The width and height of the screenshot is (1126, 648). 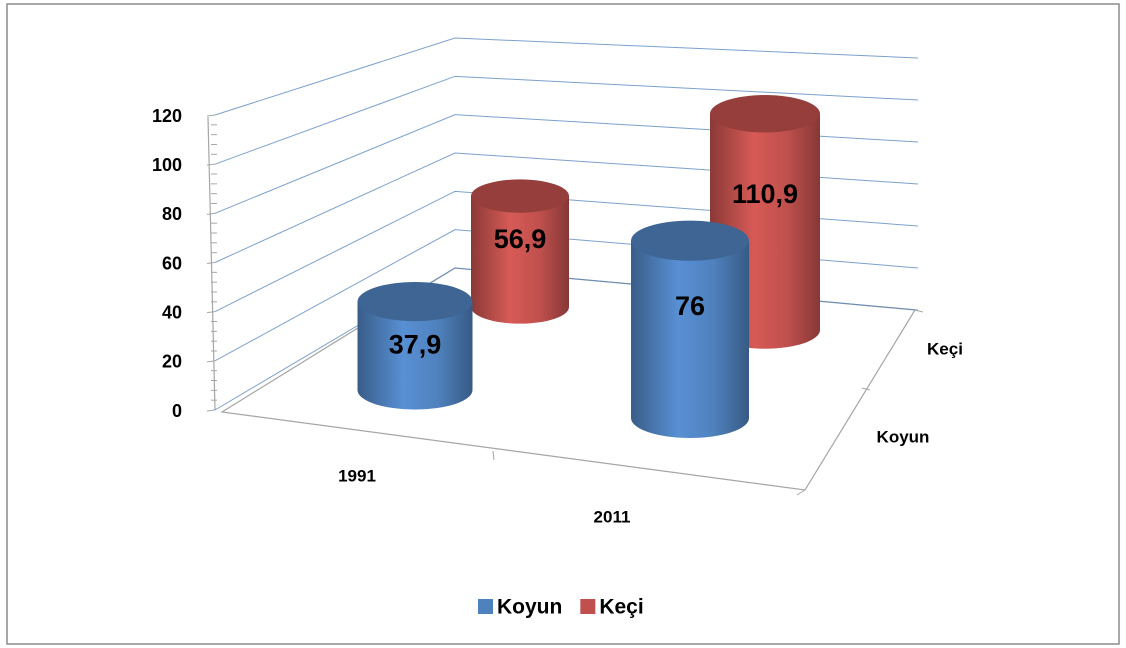 What do you see at coordinates (357, 475) in the screenshot?
I see `x-tick-label: 1991` at bounding box center [357, 475].